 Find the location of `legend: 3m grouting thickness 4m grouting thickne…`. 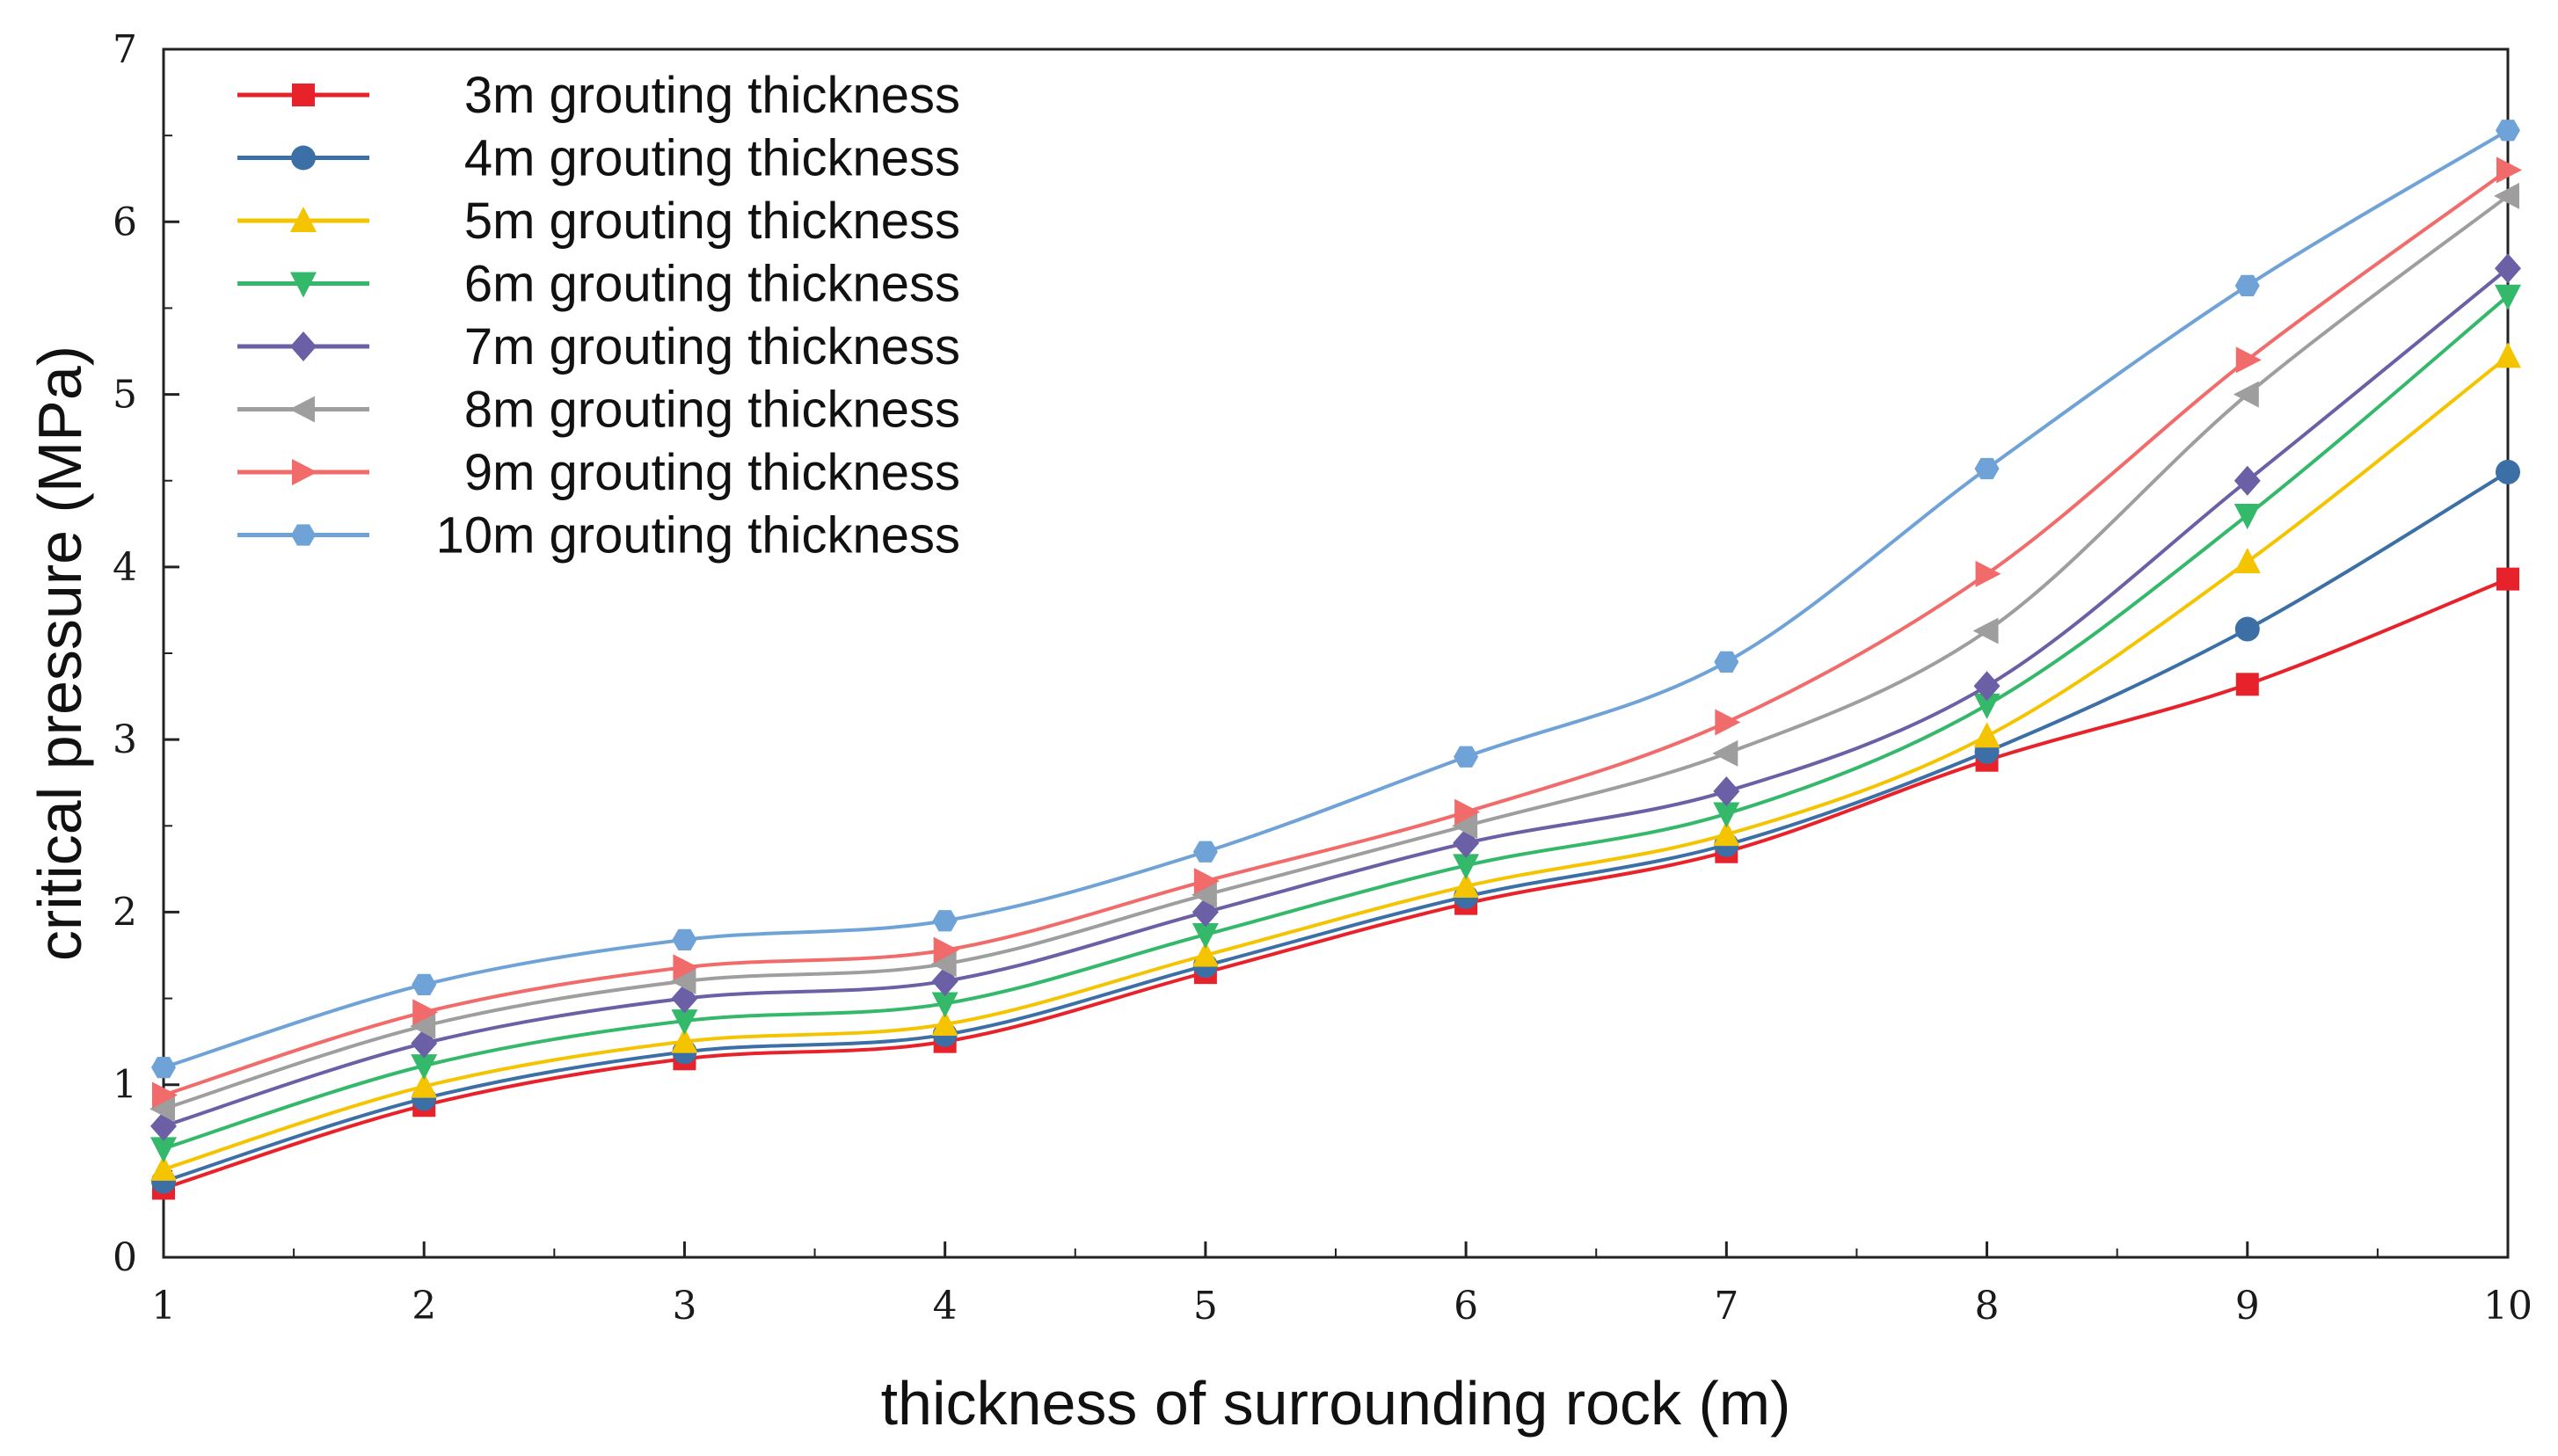

legend: 3m grouting thickness 4m grouting thickne… is located at coordinates (598, 315).